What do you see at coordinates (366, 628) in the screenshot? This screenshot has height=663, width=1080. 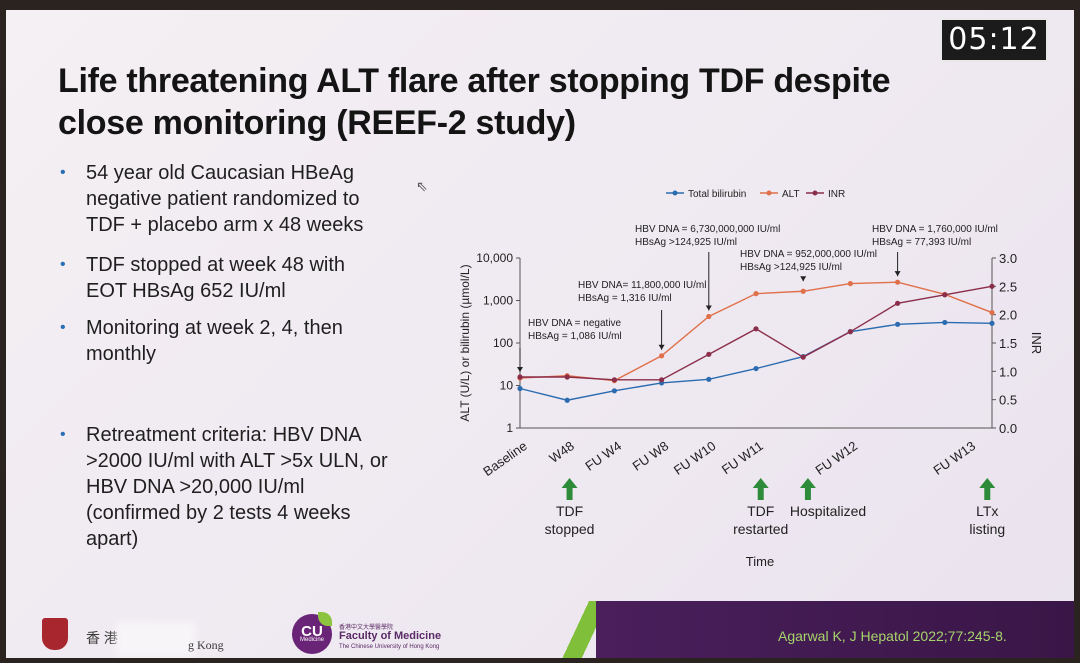 I see `faculty-name-cn: 香港中文大學醫學院` at bounding box center [366, 628].